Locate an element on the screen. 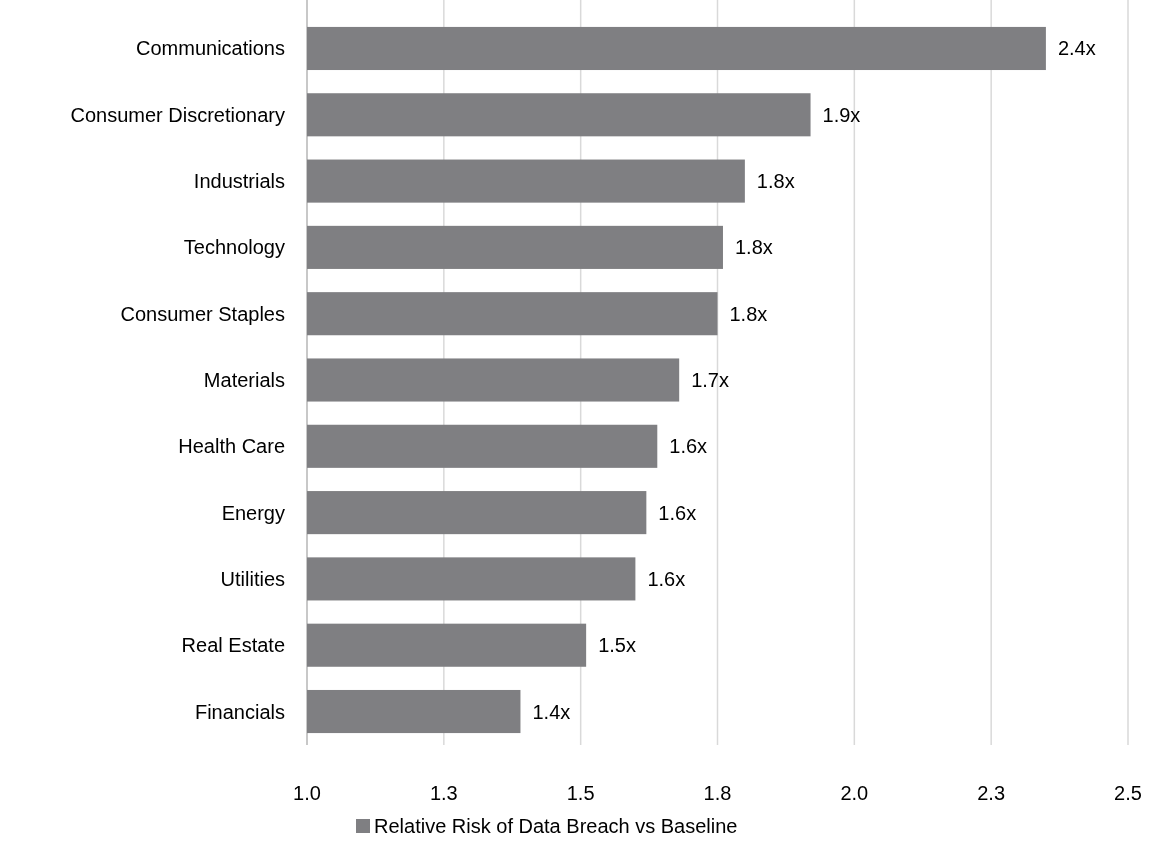  x-tick-label: 2.5 is located at coordinates (1128, 793).